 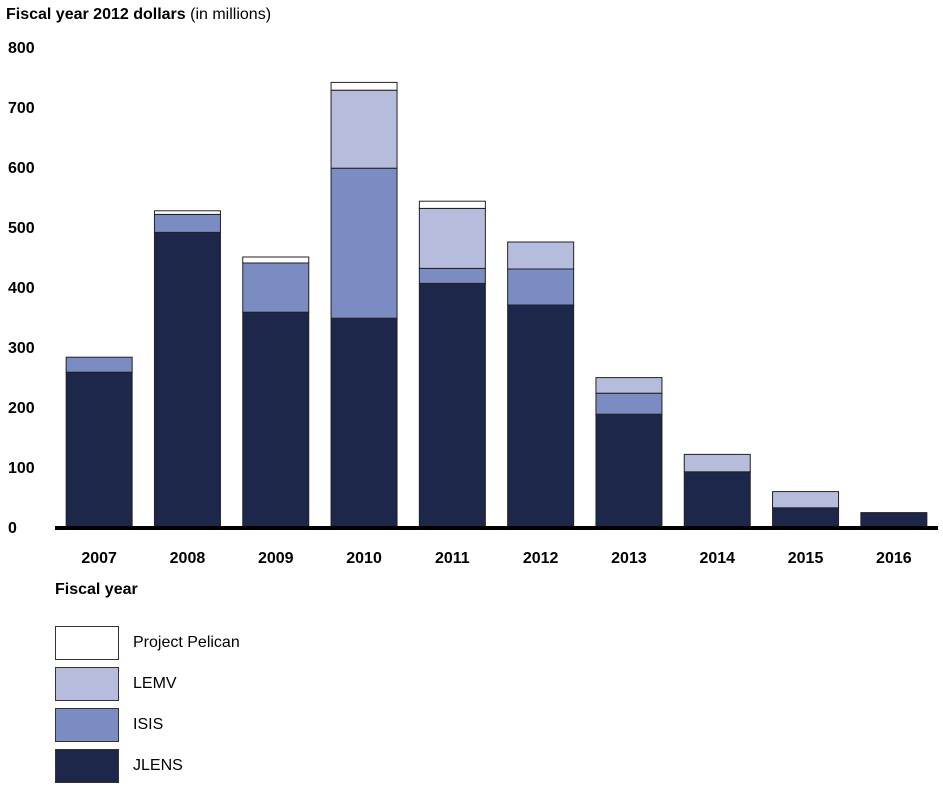 What do you see at coordinates (364, 86) in the screenshot?
I see `bar-project-pelican-2010` at bounding box center [364, 86].